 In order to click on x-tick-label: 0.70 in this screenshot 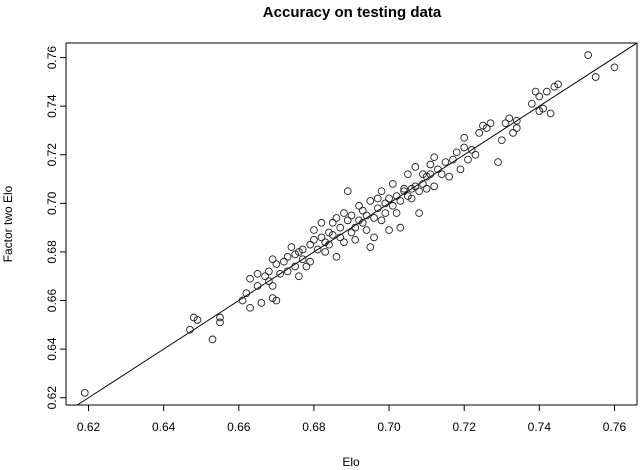, I will do `click(389, 427)`.